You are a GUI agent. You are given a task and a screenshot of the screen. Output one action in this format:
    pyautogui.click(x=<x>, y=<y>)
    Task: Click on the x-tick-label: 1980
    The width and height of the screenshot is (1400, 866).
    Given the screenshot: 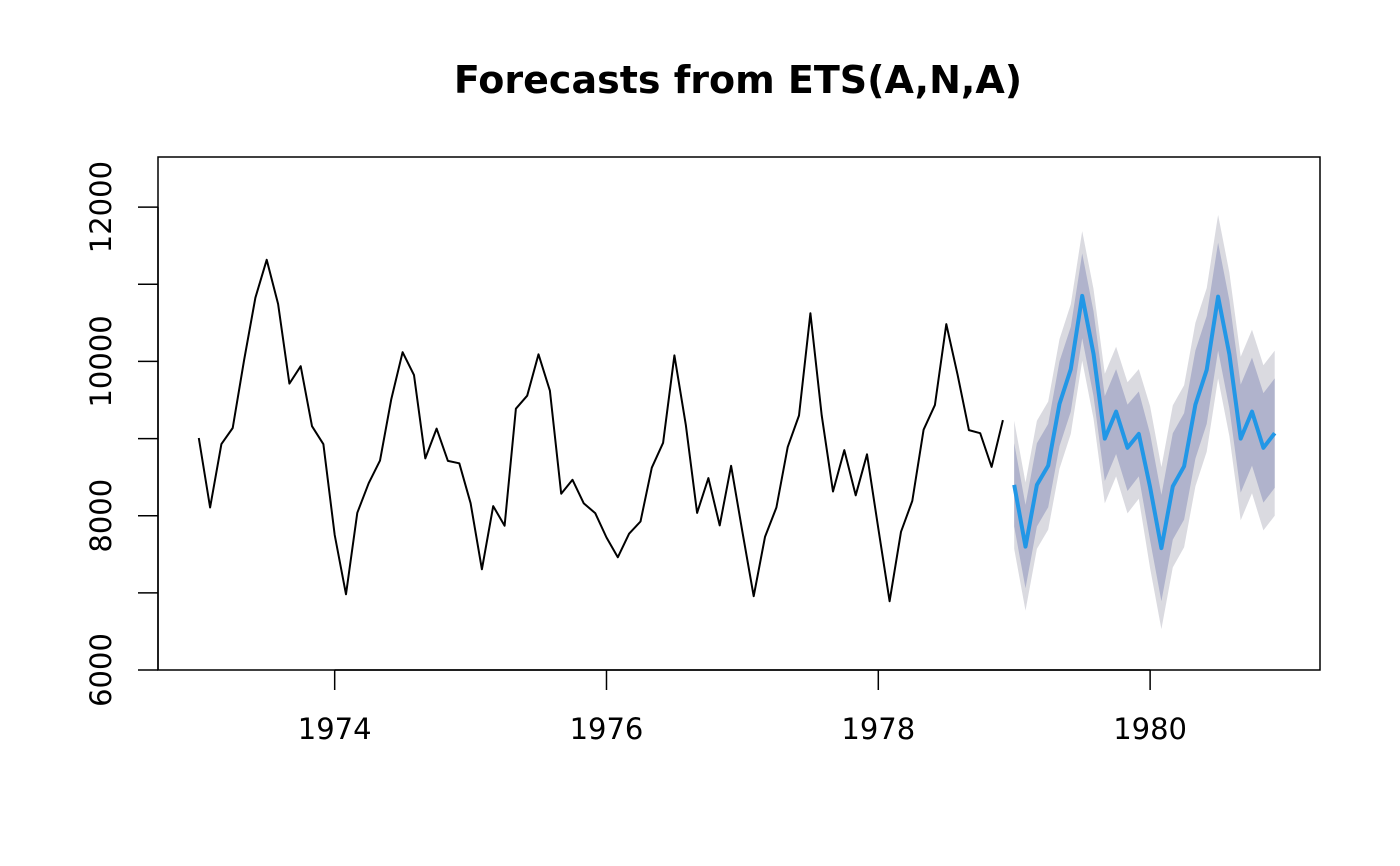 What is the action you would take?
    pyautogui.click(x=1150, y=729)
    